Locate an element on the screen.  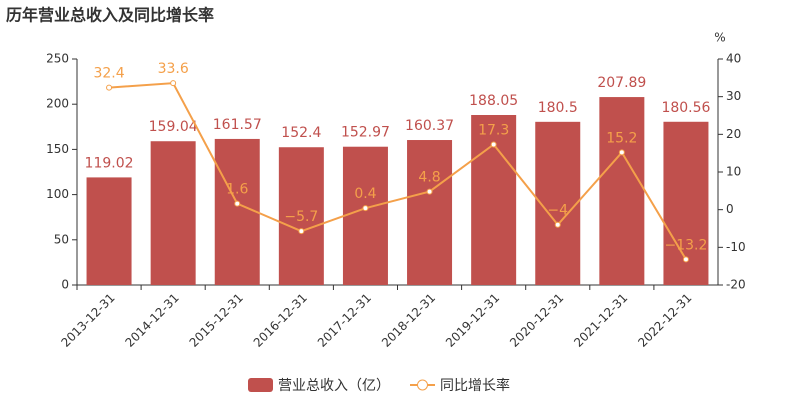
line-value-label: −5.7 is located at coordinates (301, 217).